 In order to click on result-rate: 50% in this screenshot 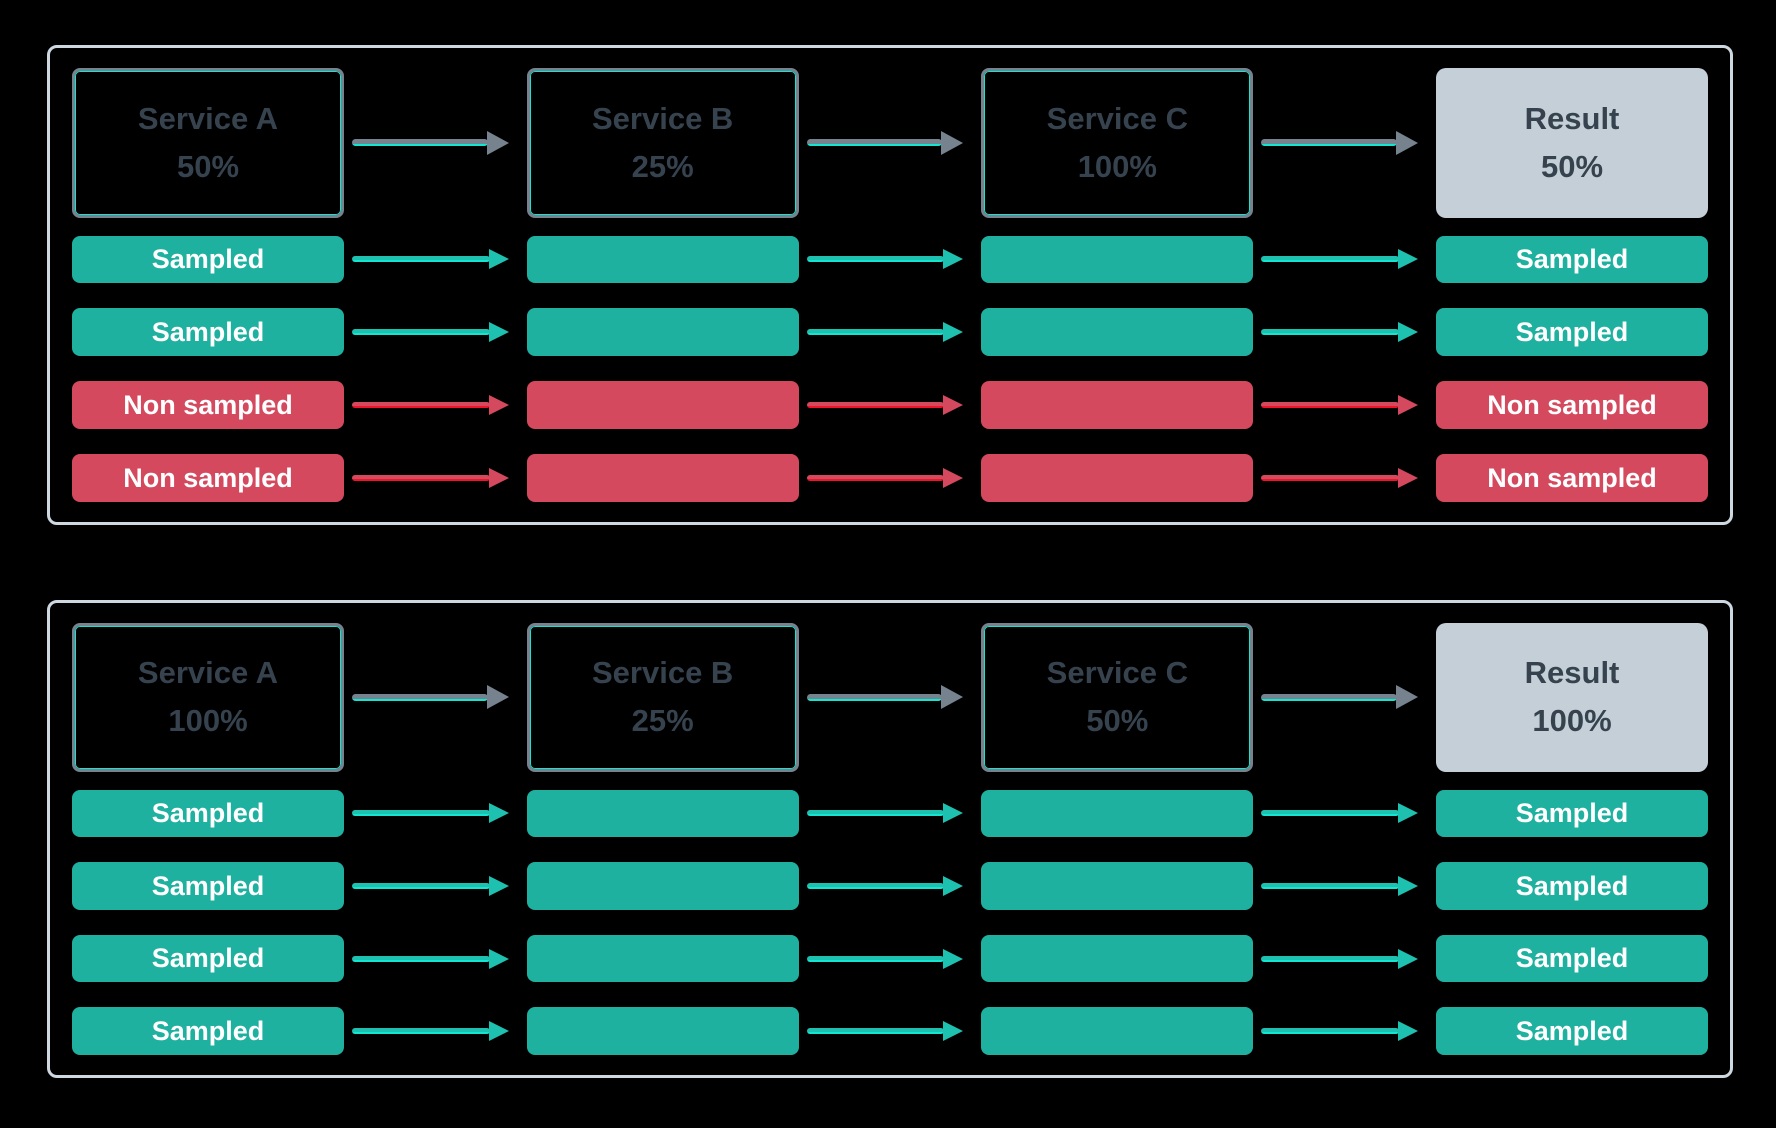, I will do `click(1572, 166)`.